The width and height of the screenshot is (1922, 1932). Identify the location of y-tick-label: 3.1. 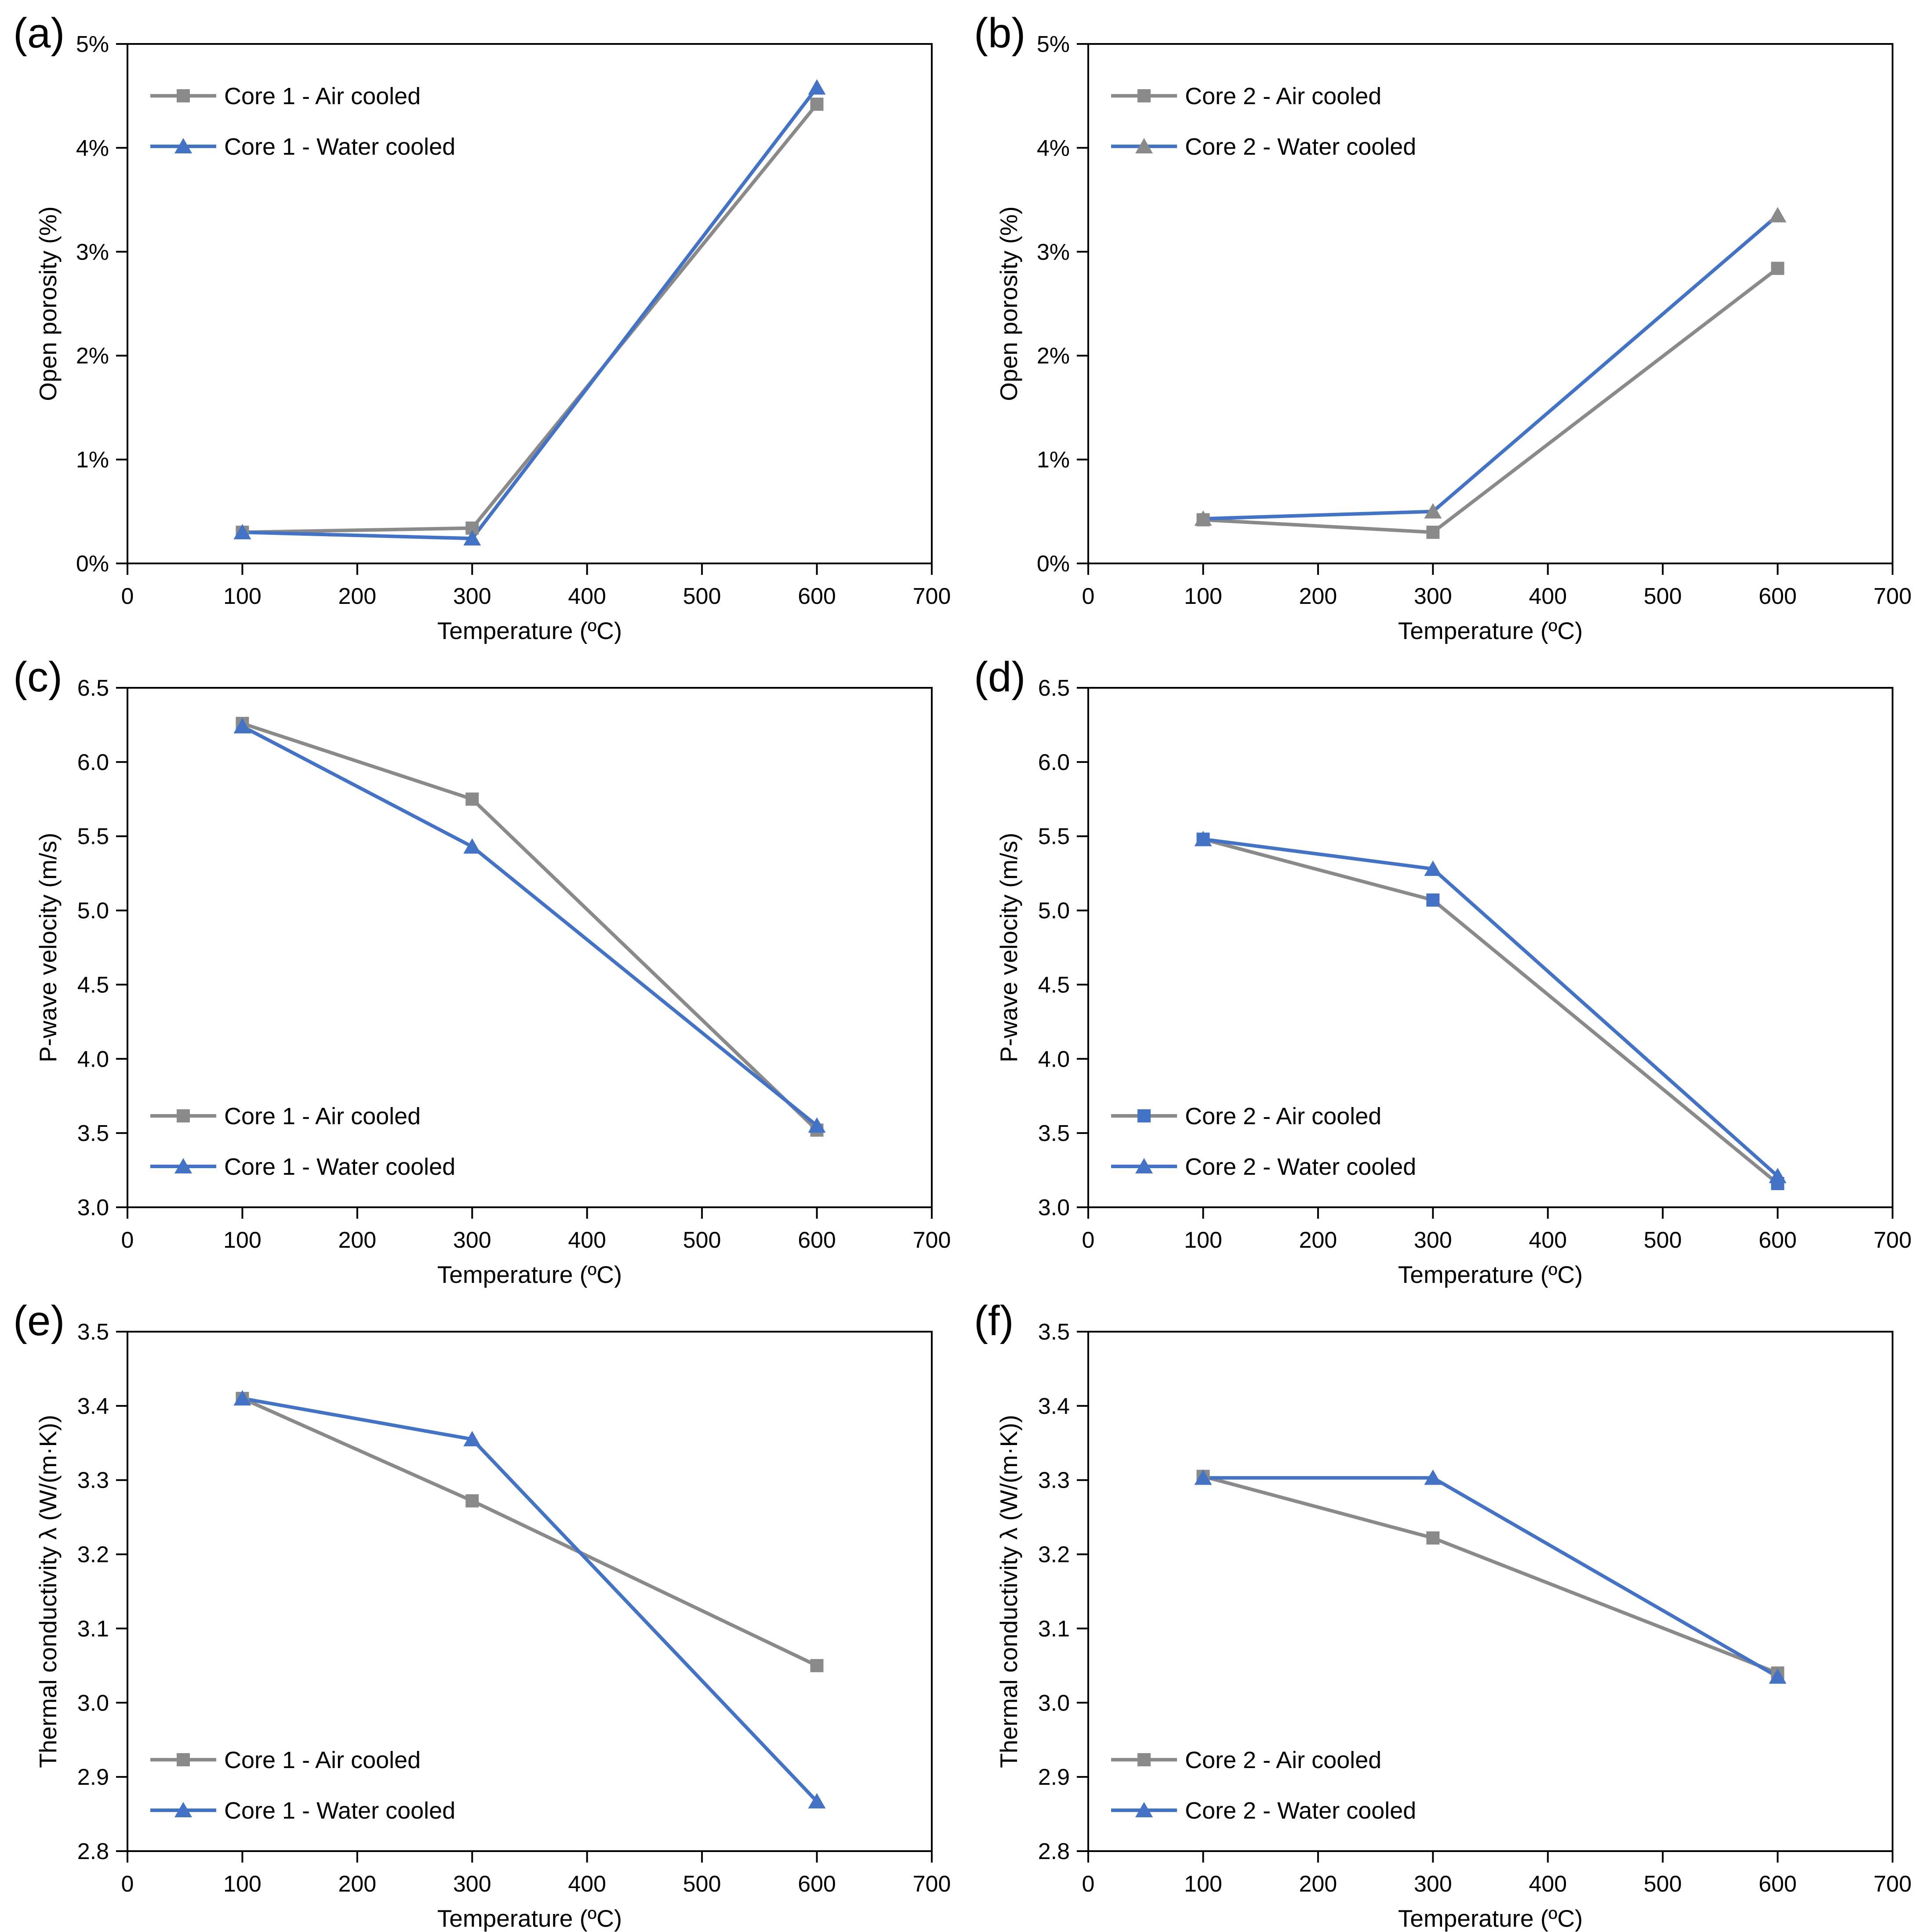
(93, 1628).